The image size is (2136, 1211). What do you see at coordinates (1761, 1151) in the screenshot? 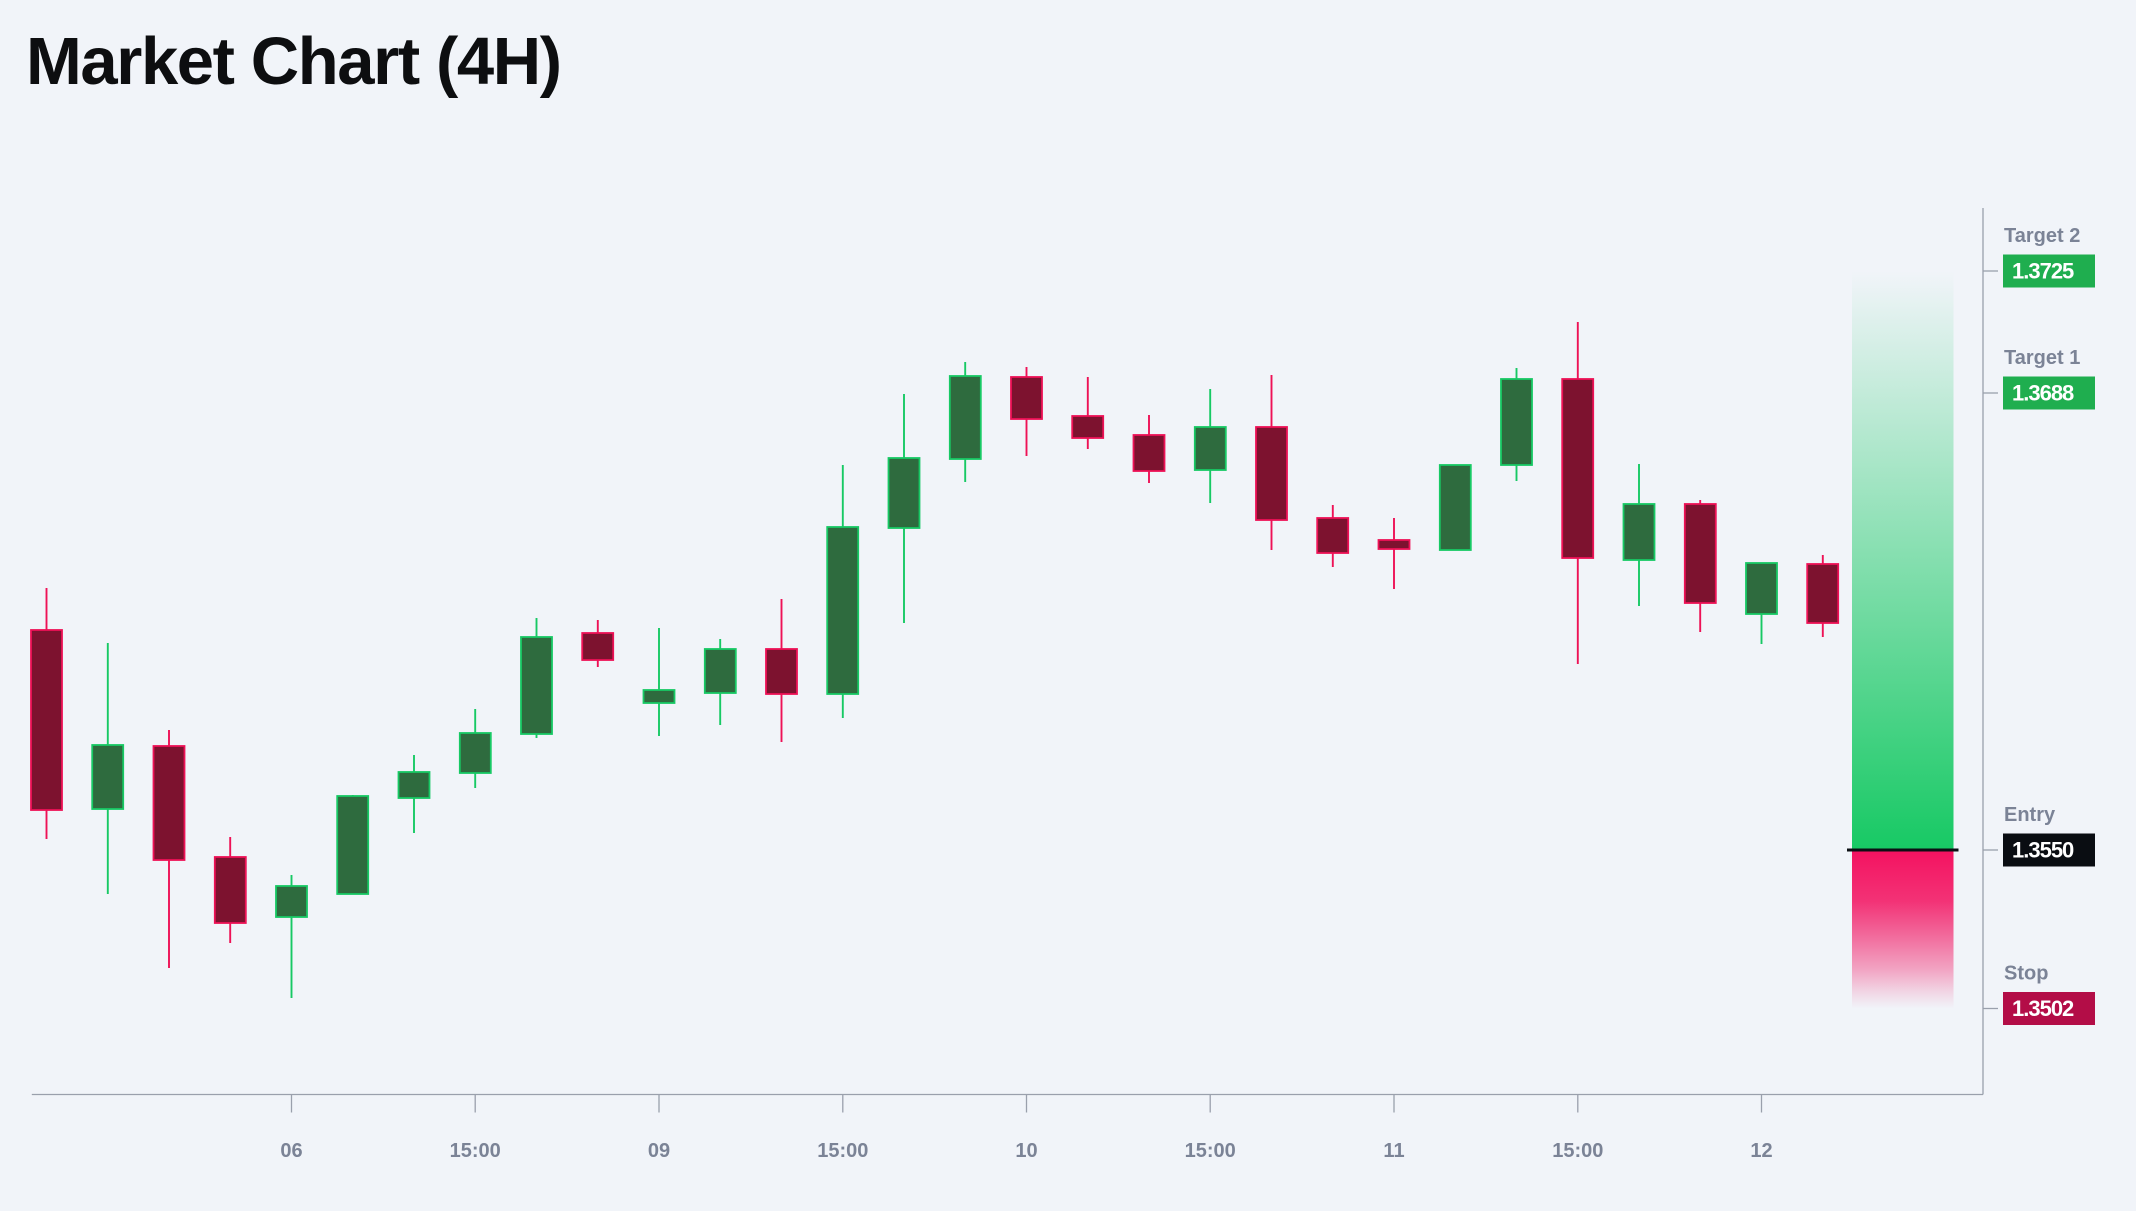
I see `svg-text: 12` at bounding box center [1761, 1151].